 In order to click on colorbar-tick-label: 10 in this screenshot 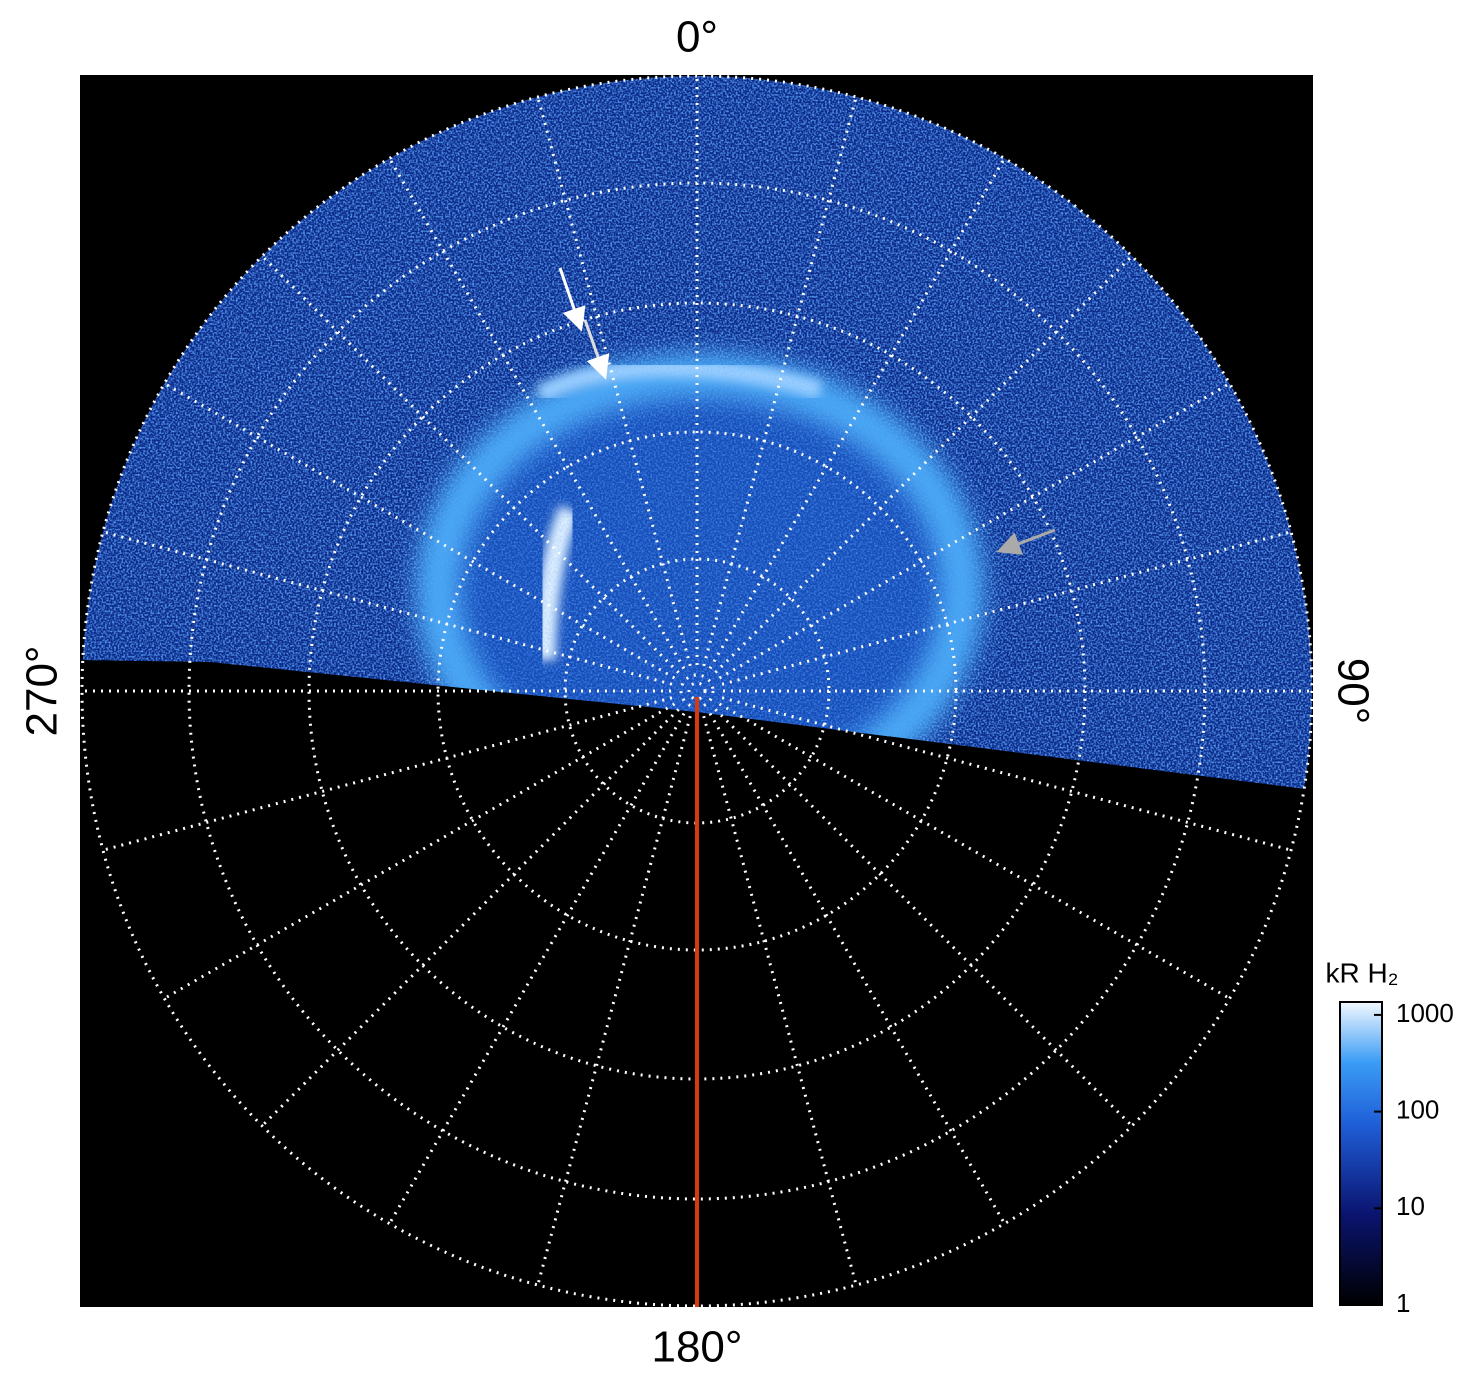, I will do `click(1410, 1206)`.